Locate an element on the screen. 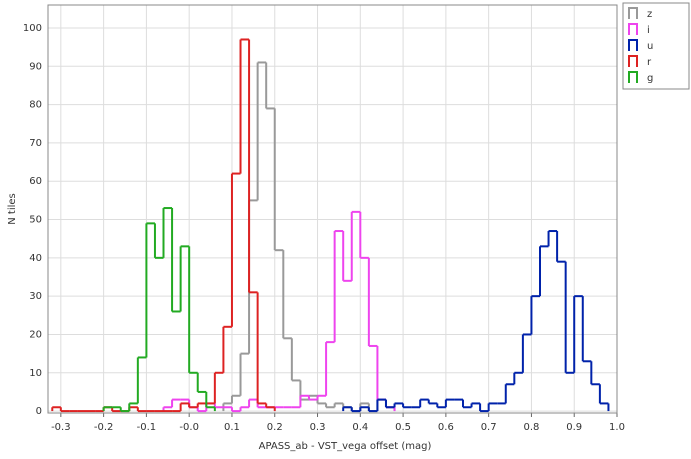 The height and width of the screenshot is (459, 691). x-tick-label: 0.2 is located at coordinates (275, 427).